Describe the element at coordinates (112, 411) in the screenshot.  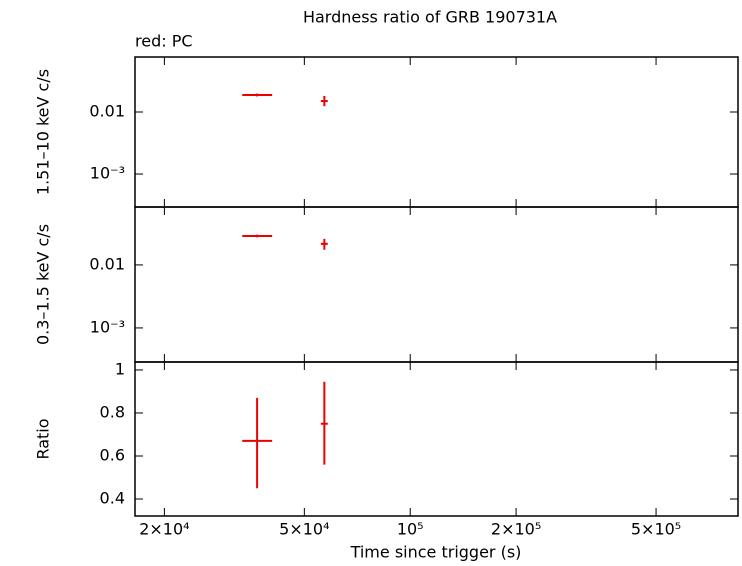
I see `y-tick-label: 0.8` at that location.